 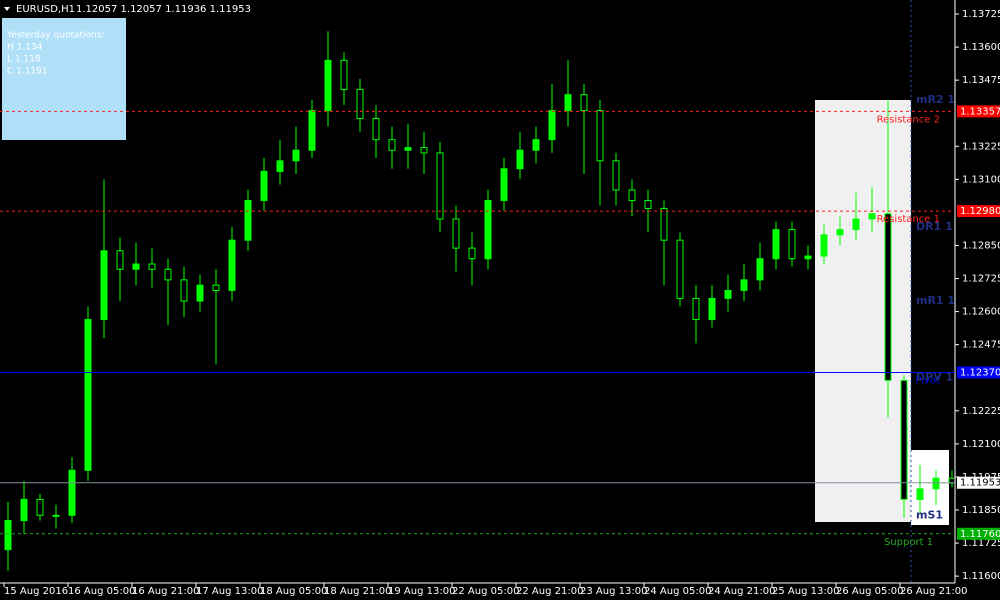 What do you see at coordinates (981, 411) in the screenshot?
I see `y-tick-label: 1.12225` at bounding box center [981, 411].